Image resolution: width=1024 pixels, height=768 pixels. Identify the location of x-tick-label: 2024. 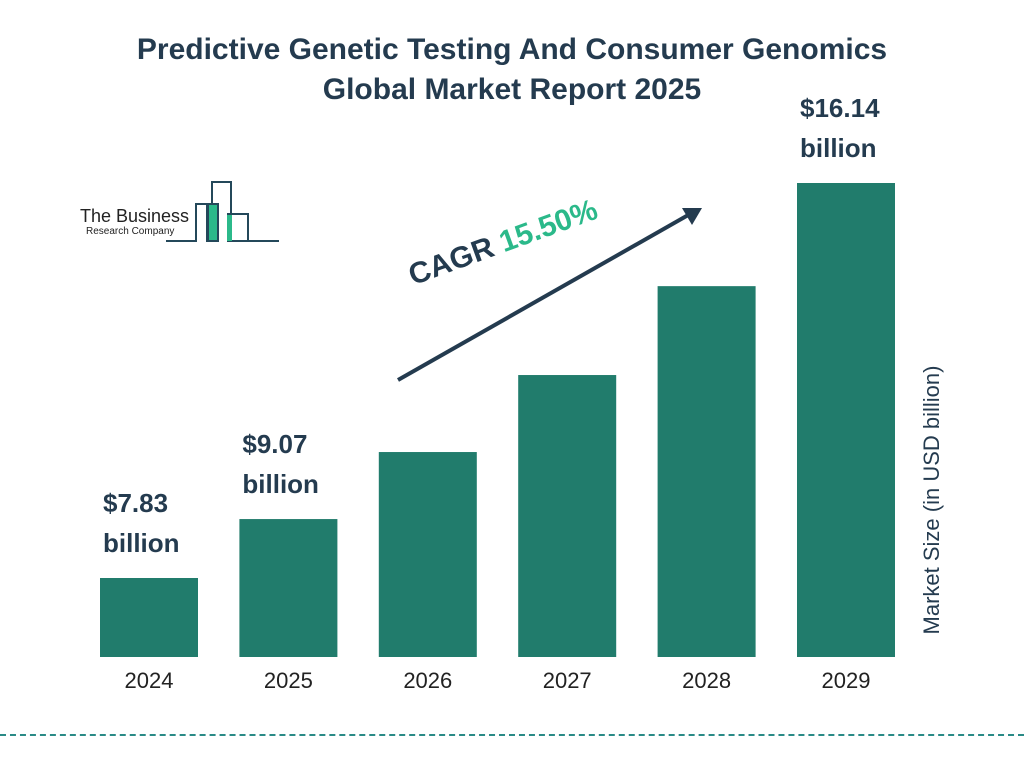
(149, 680).